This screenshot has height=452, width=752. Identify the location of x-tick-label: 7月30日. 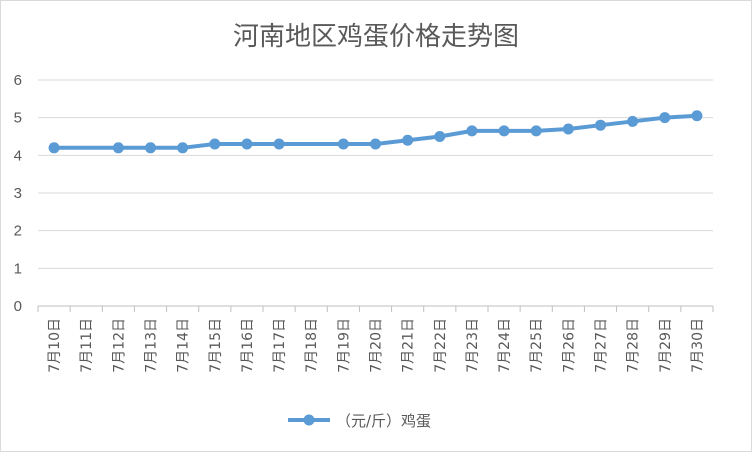
(698, 345).